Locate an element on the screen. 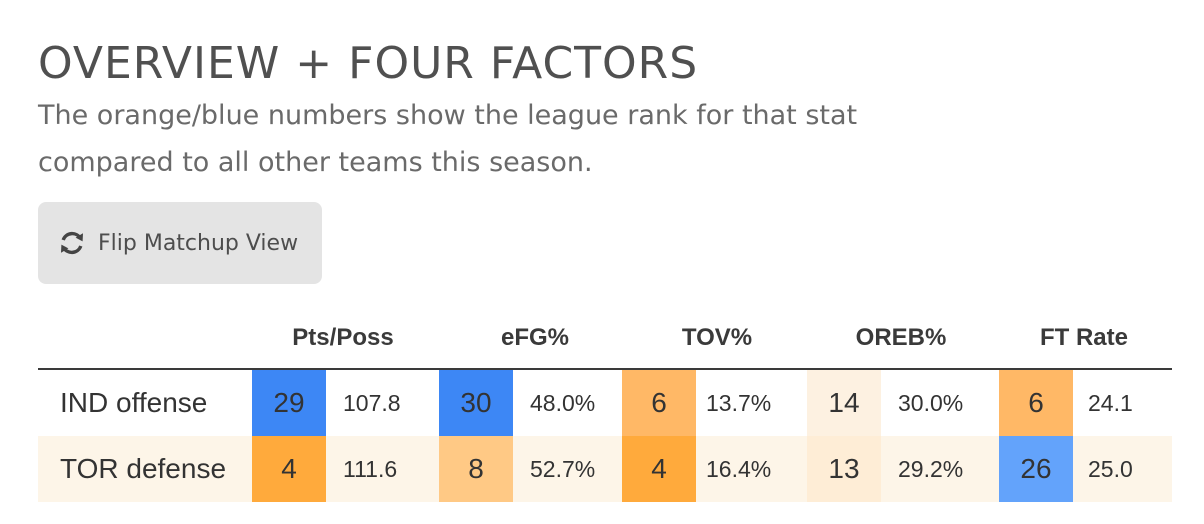 The image size is (1204, 524). column-header-ft-rate: FT Rate is located at coordinates (1083, 337).